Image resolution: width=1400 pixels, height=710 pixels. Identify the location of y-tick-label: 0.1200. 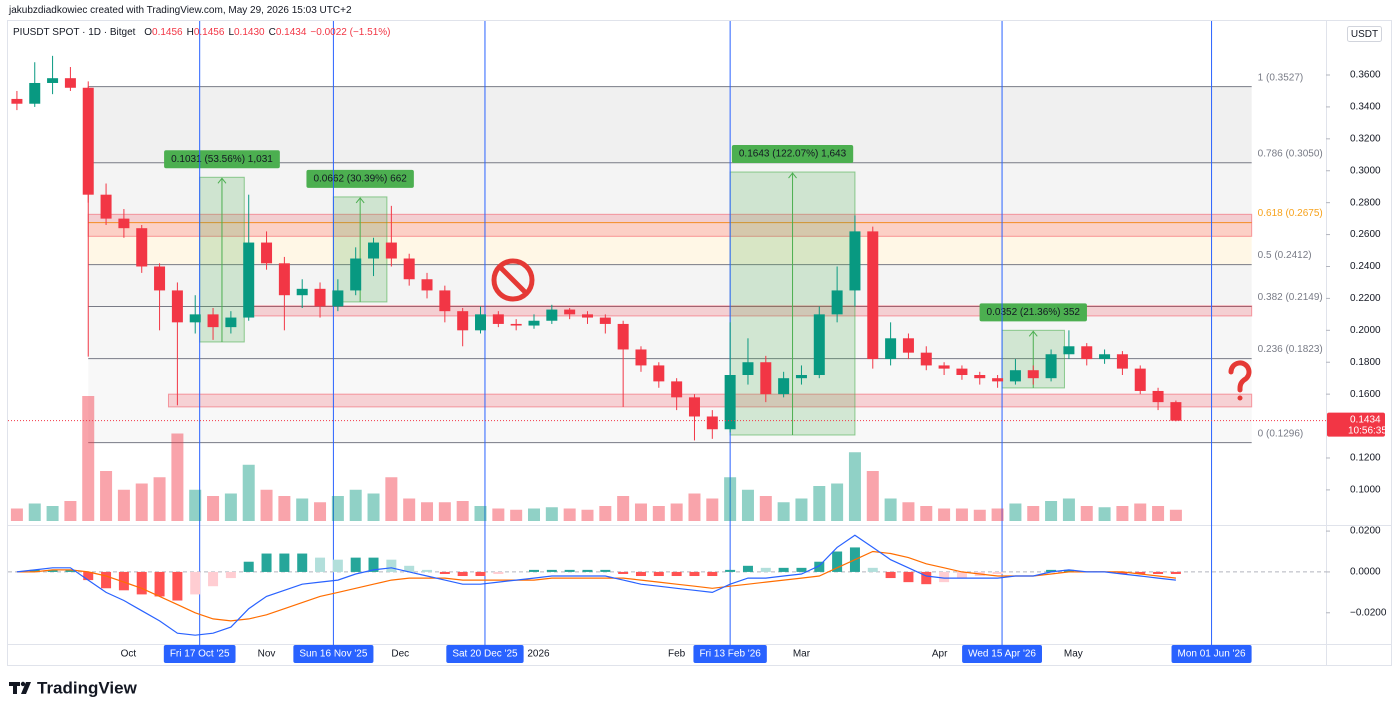
(1365, 458).